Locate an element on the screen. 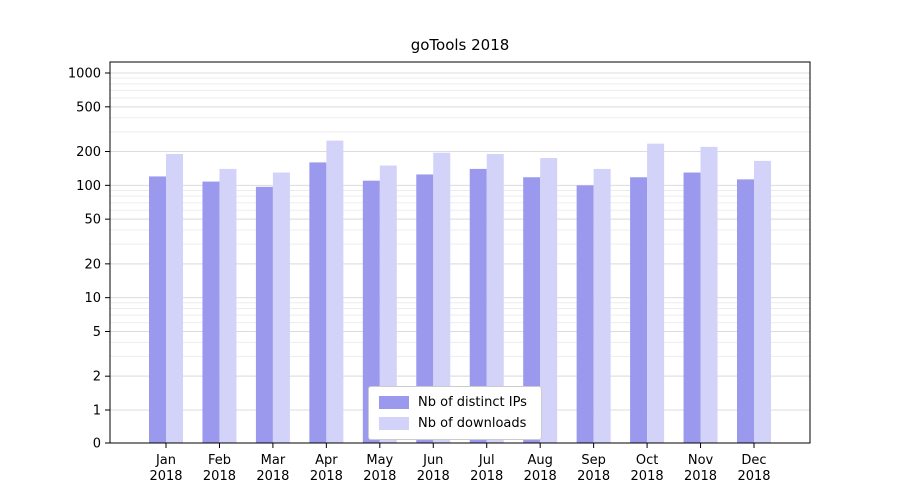 The width and height of the screenshot is (900, 500). bar-downloads-oct is located at coordinates (656, 293).